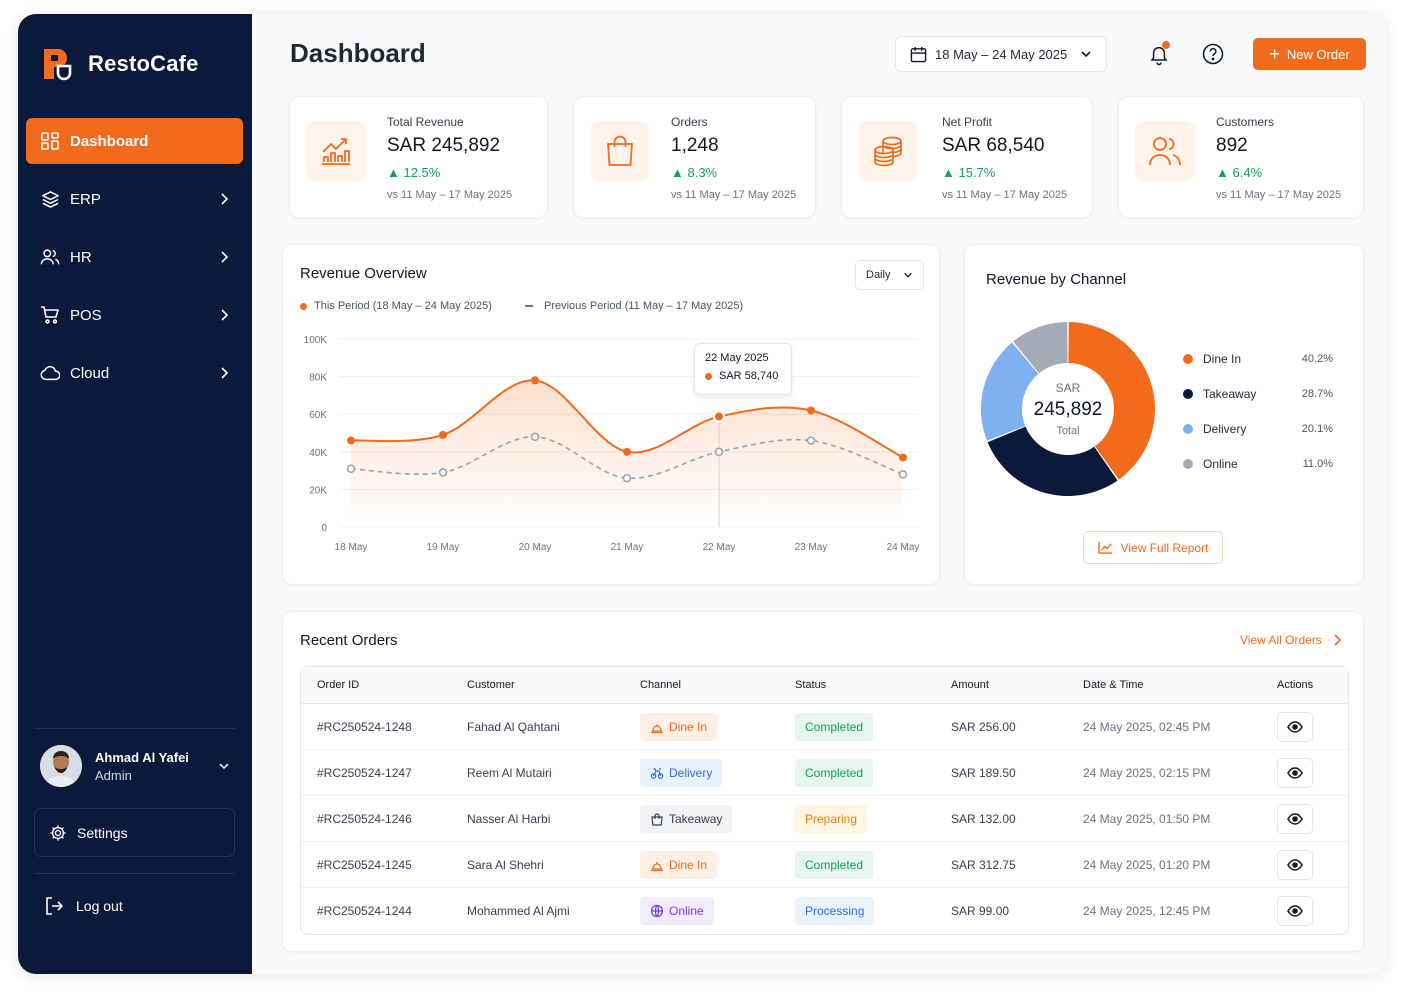 This screenshot has width=1408, height=1008. What do you see at coordinates (1164, 547) in the screenshot?
I see `view-full-report-label: View Full Report` at bounding box center [1164, 547].